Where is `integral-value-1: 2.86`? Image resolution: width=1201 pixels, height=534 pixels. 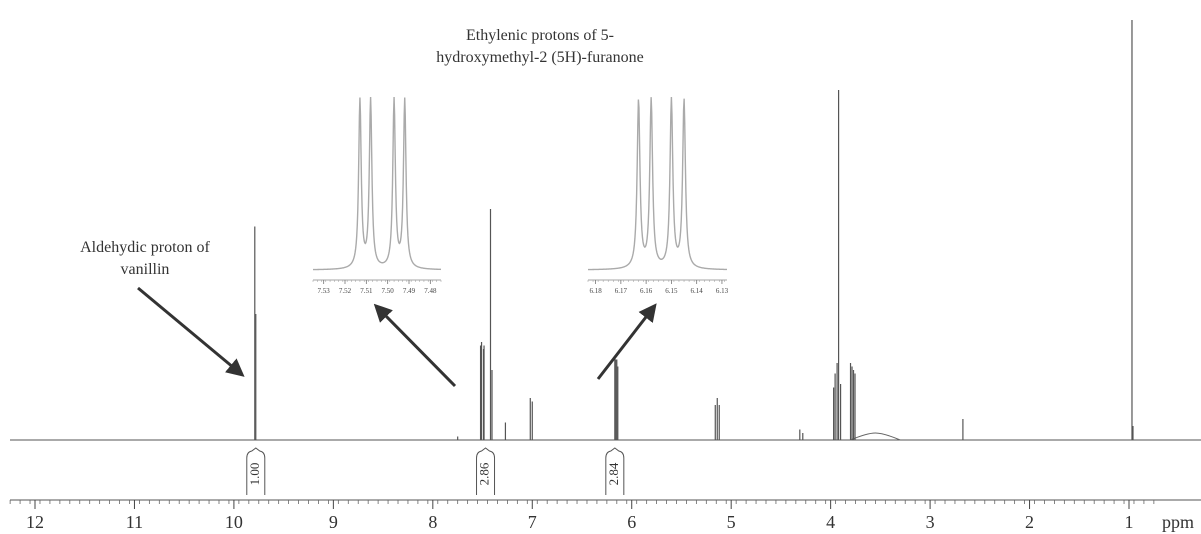 integral-value-1: 2.86 is located at coordinates (484, 473).